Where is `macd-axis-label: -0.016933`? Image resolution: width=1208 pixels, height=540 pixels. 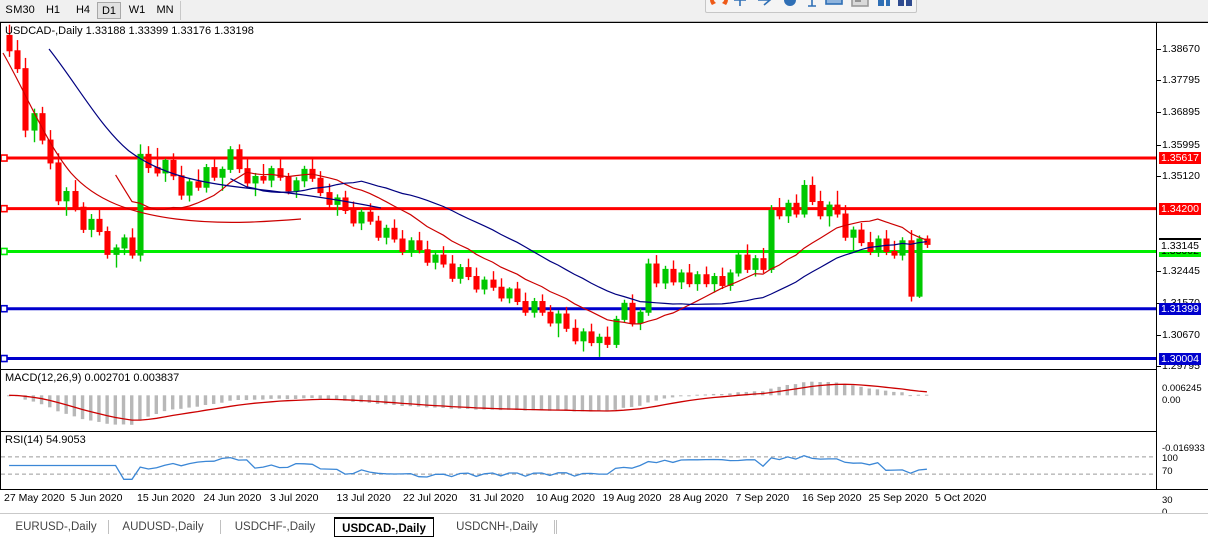 macd-axis-label: -0.016933 is located at coordinates (1183, 448).